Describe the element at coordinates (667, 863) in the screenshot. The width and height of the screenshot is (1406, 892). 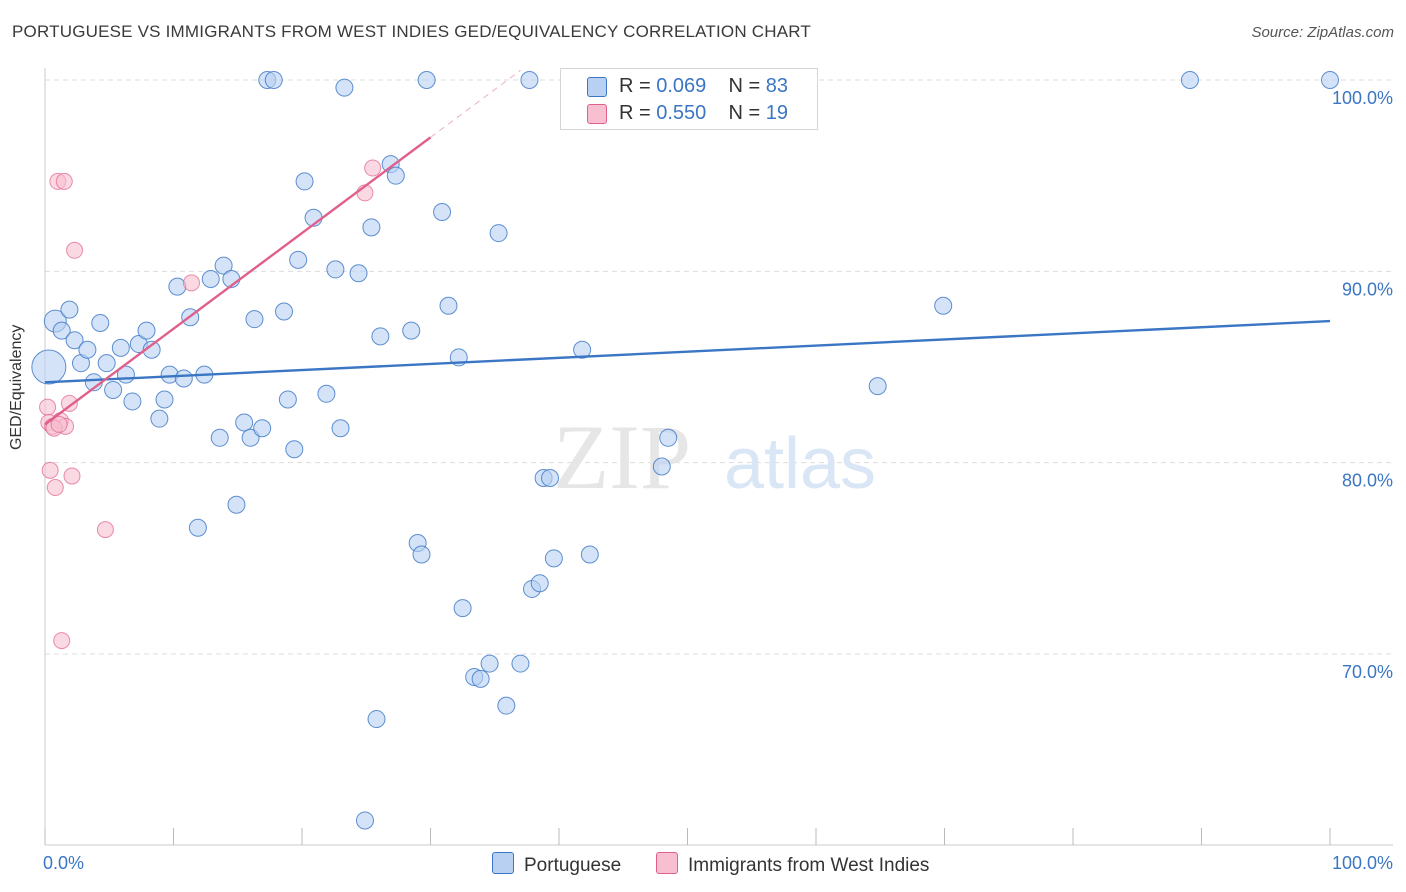
I see `bottom-legend-swatch-pink` at that location.